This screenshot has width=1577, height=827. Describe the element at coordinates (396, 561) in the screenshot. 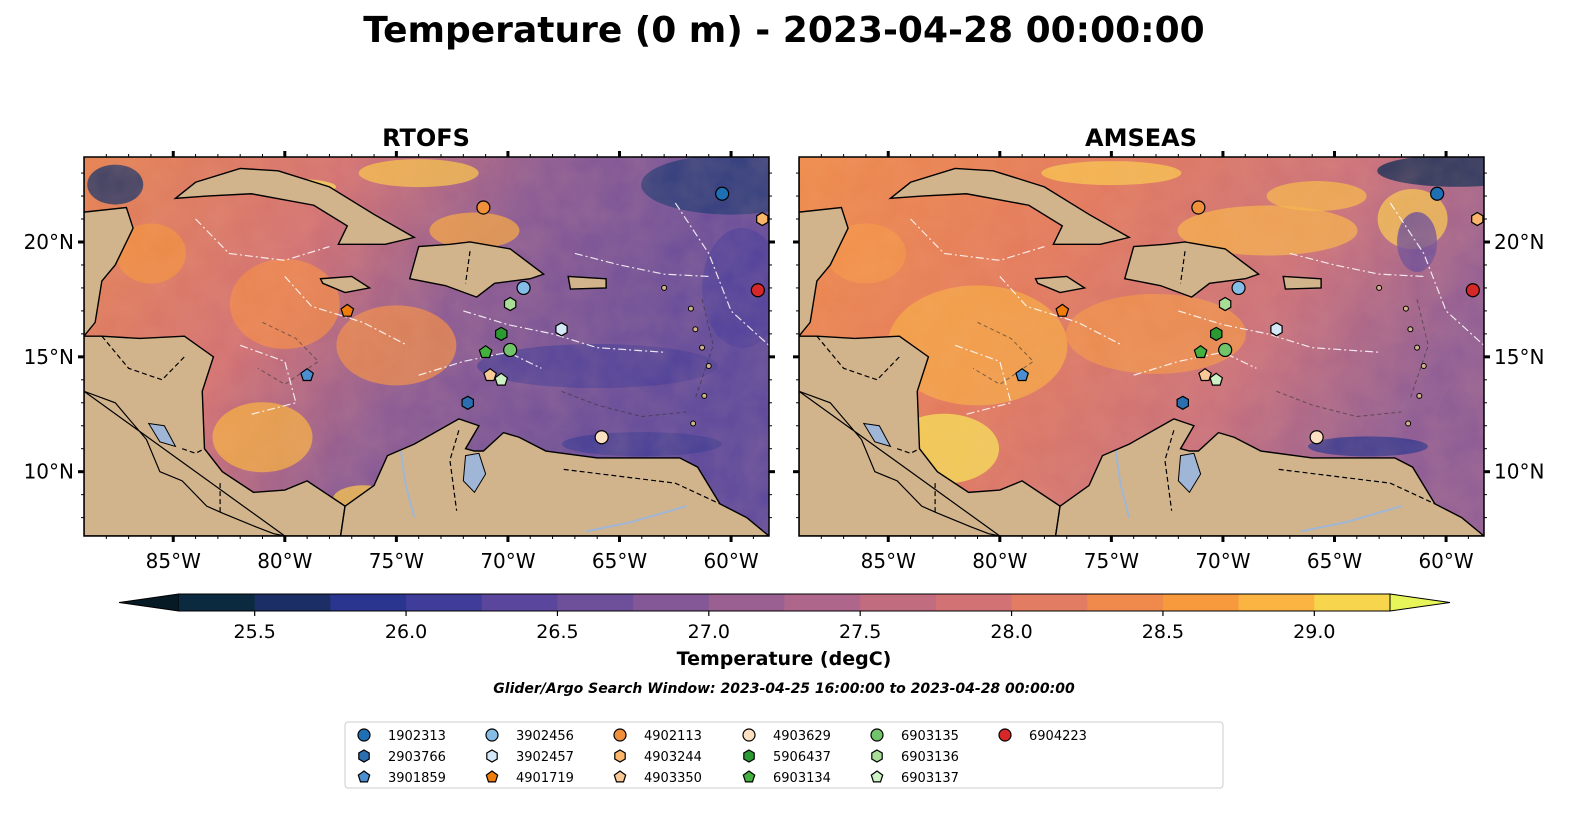

I see `lon-tick-label: 75°W` at that location.